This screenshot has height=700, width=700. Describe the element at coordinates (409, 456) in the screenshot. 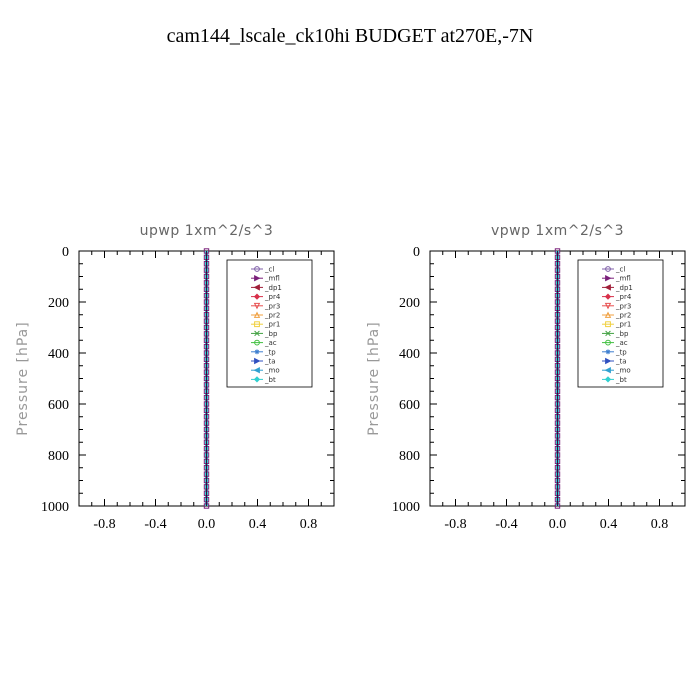

I see `y-tick-label: 800` at that location.